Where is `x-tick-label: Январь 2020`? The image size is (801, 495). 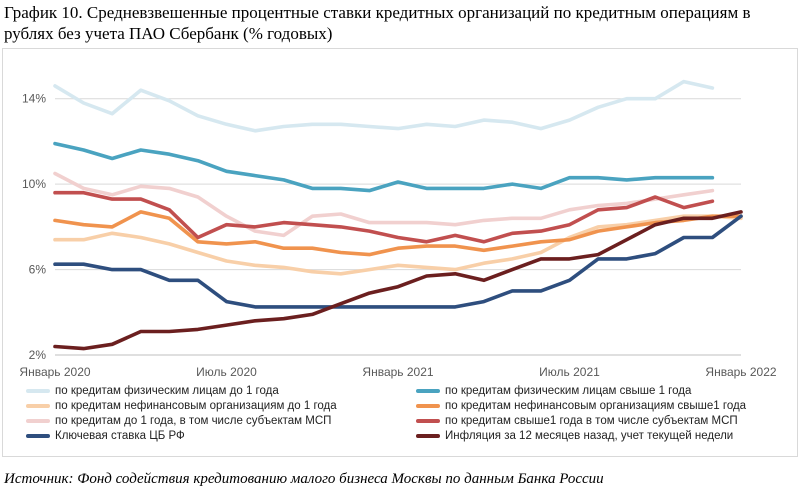
x-tick-label: Январь 2020 is located at coordinates (54, 372).